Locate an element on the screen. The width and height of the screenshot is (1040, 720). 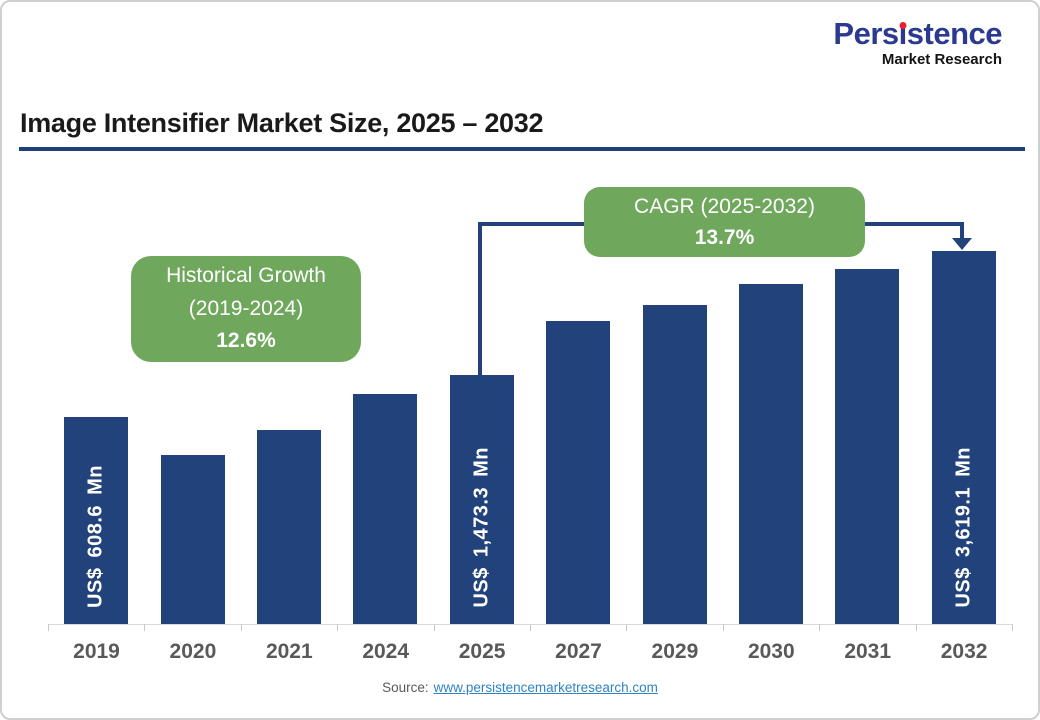
source-label: Source: is located at coordinates (405, 687).